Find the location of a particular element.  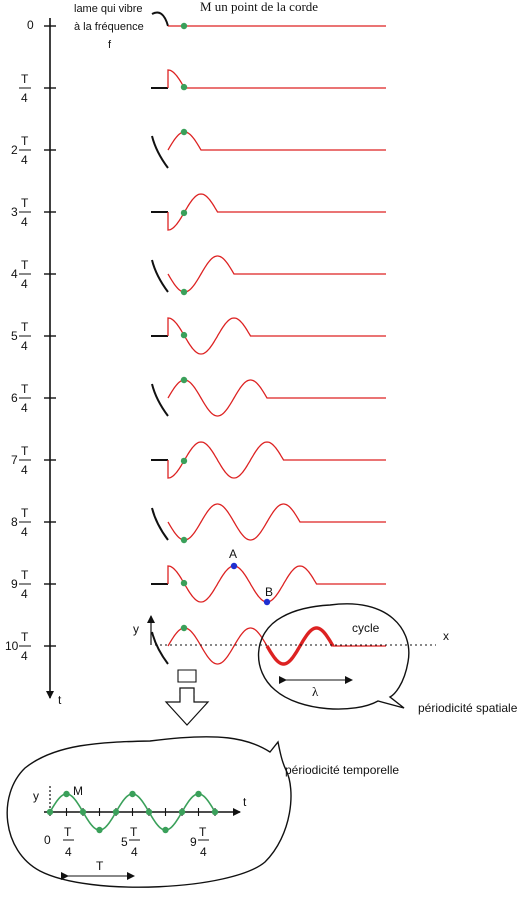

temporal-frac1-num: T is located at coordinates (68, 832).